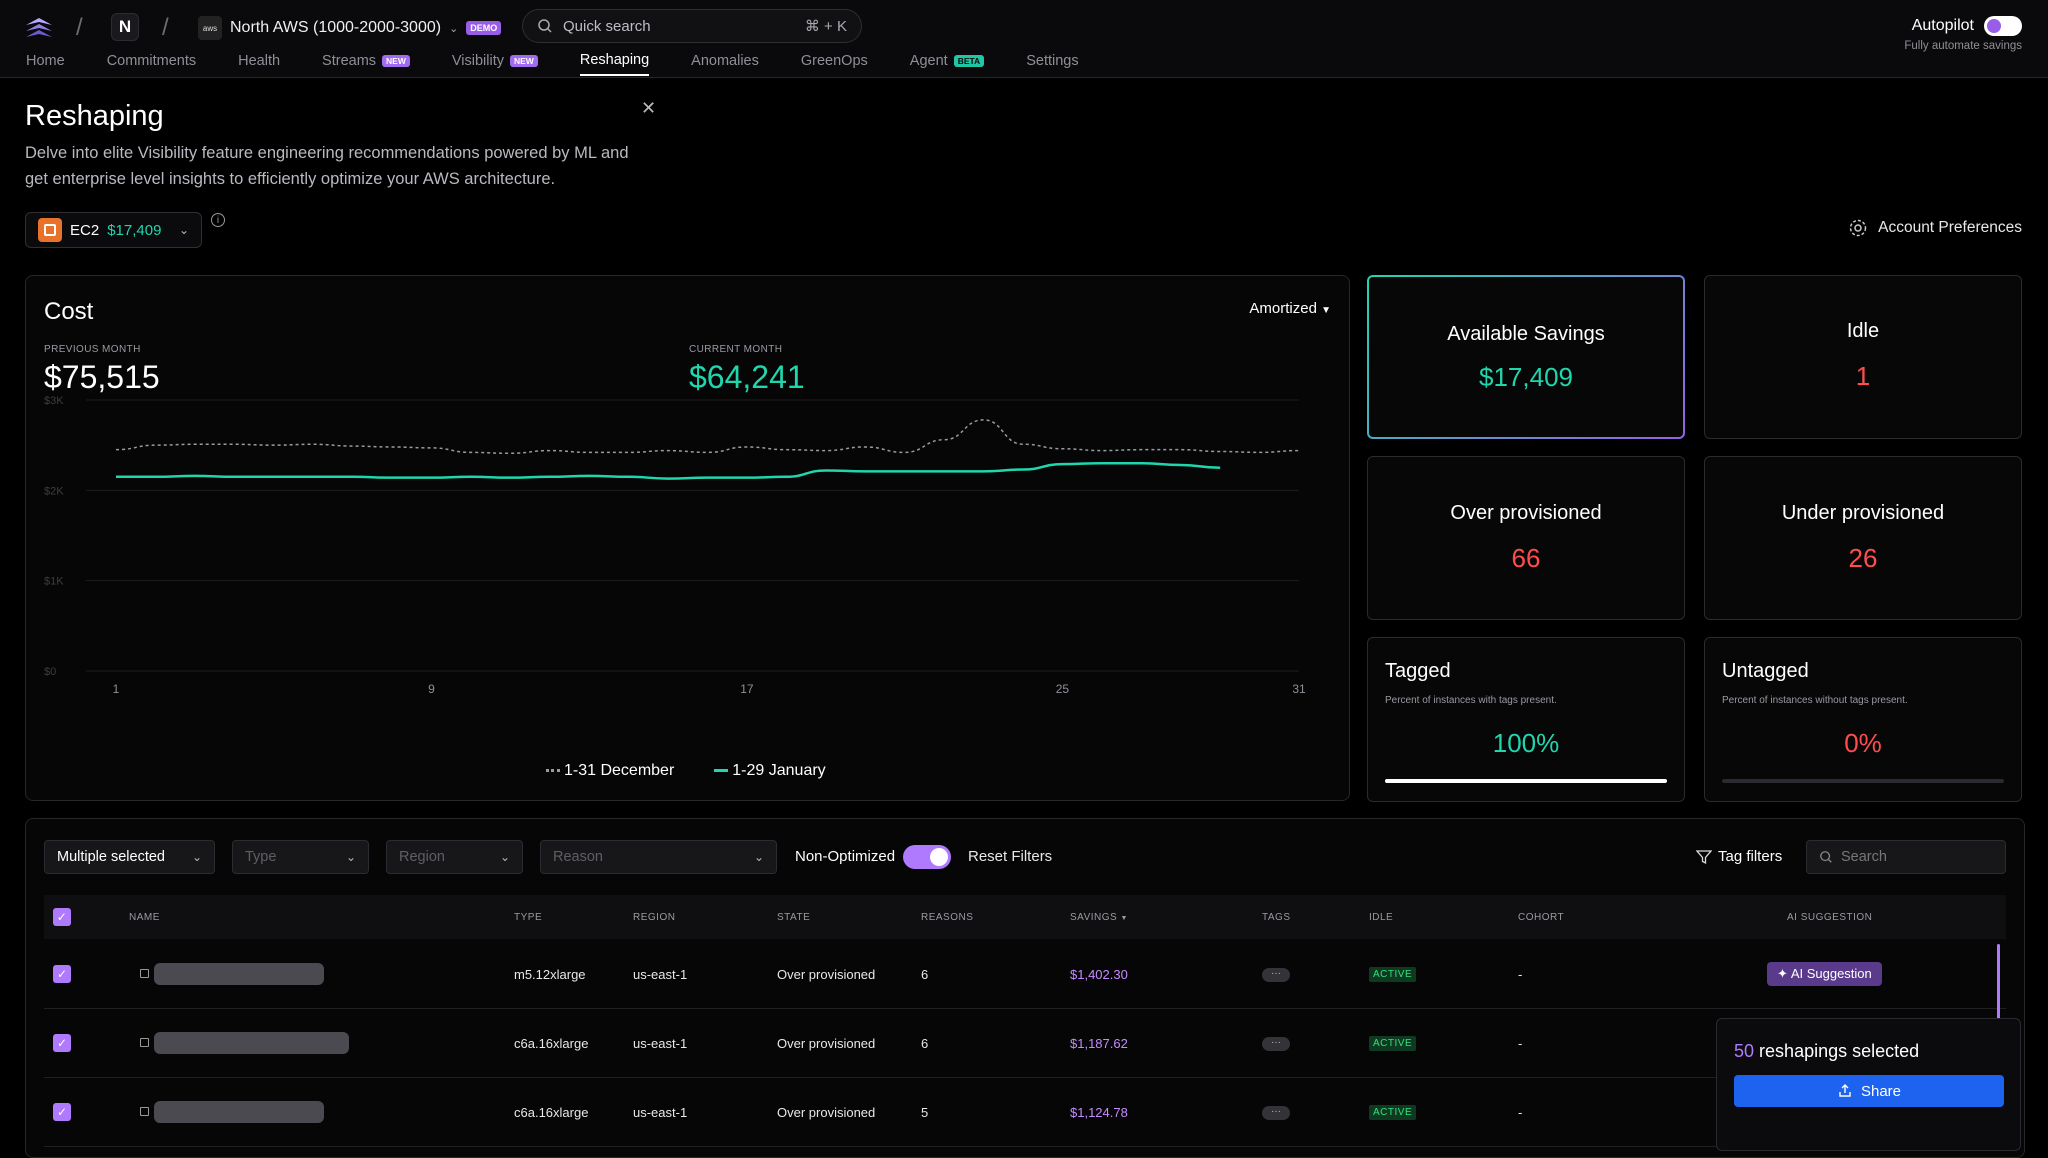  Describe the element at coordinates (259, 61) in the screenshot. I see `tab-health: Health` at that location.